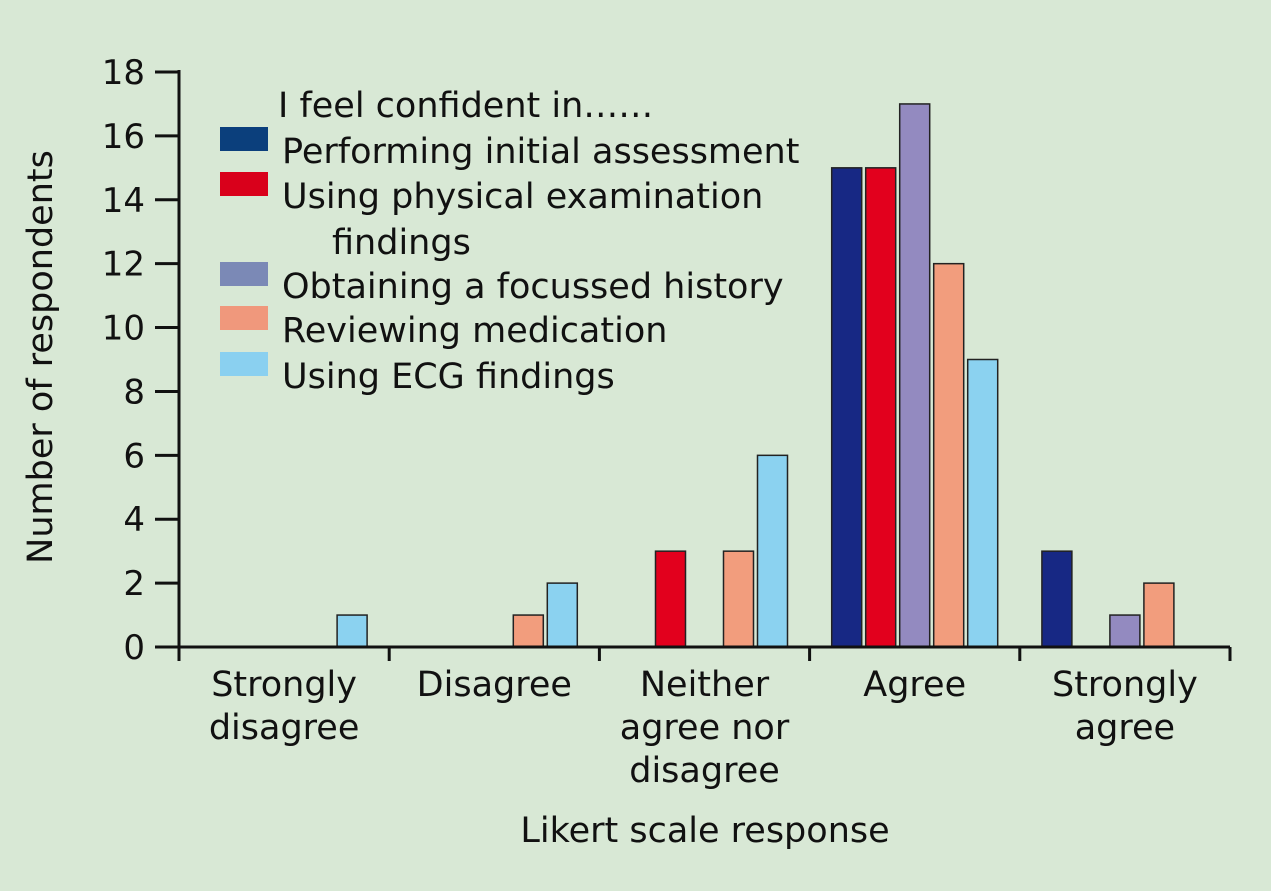 The image size is (1271, 891). Describe the element at coordinates (494, 685) in the screenshot. I see `x-tick-label: Disagree` at that location.